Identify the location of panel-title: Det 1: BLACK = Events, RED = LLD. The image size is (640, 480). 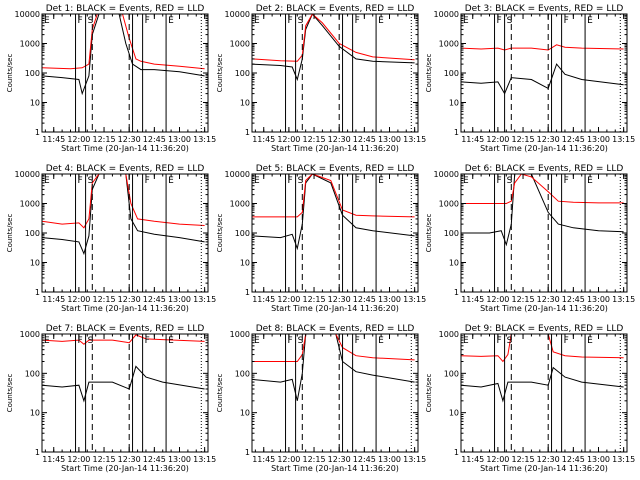
(125, 9).